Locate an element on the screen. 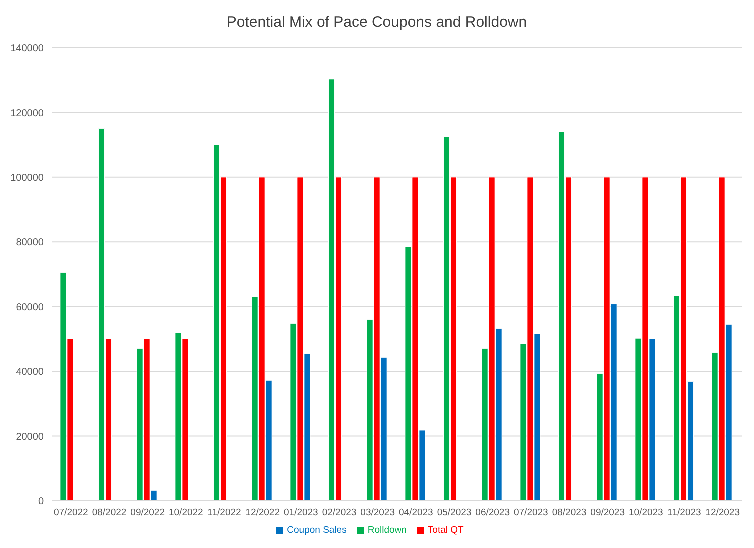 The width and height of the screenshot is (754, 548). x-tick-label: 06/2023 is located at coordinates (493, 513).